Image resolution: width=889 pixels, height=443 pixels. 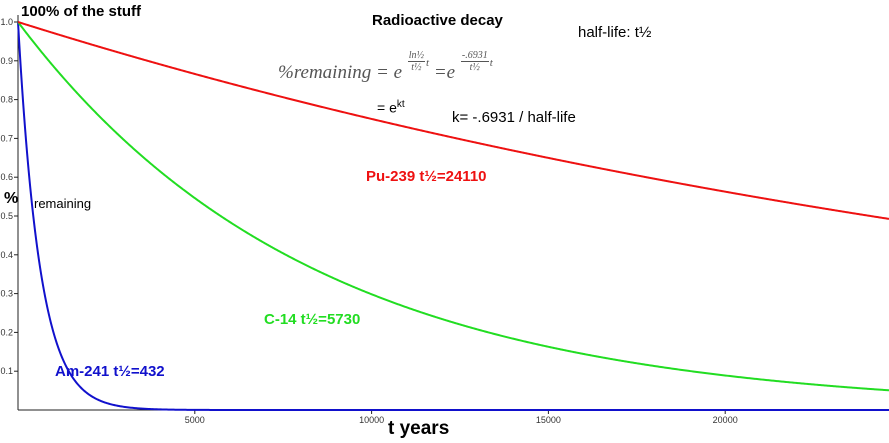 I want to click on y-tick-label: 1.0, so click(x=6, y=22).